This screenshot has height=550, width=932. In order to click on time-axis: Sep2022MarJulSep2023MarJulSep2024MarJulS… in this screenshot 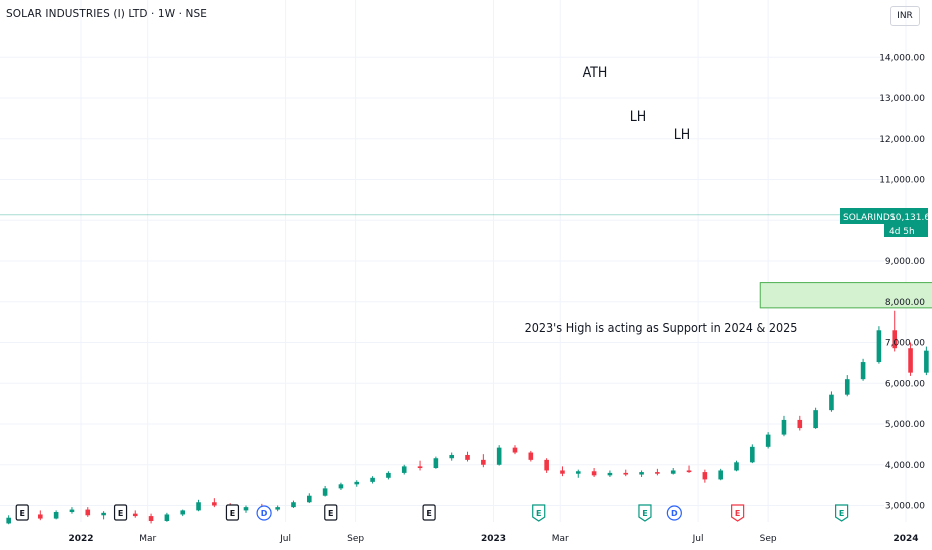, I will do `click(466, 539)`.